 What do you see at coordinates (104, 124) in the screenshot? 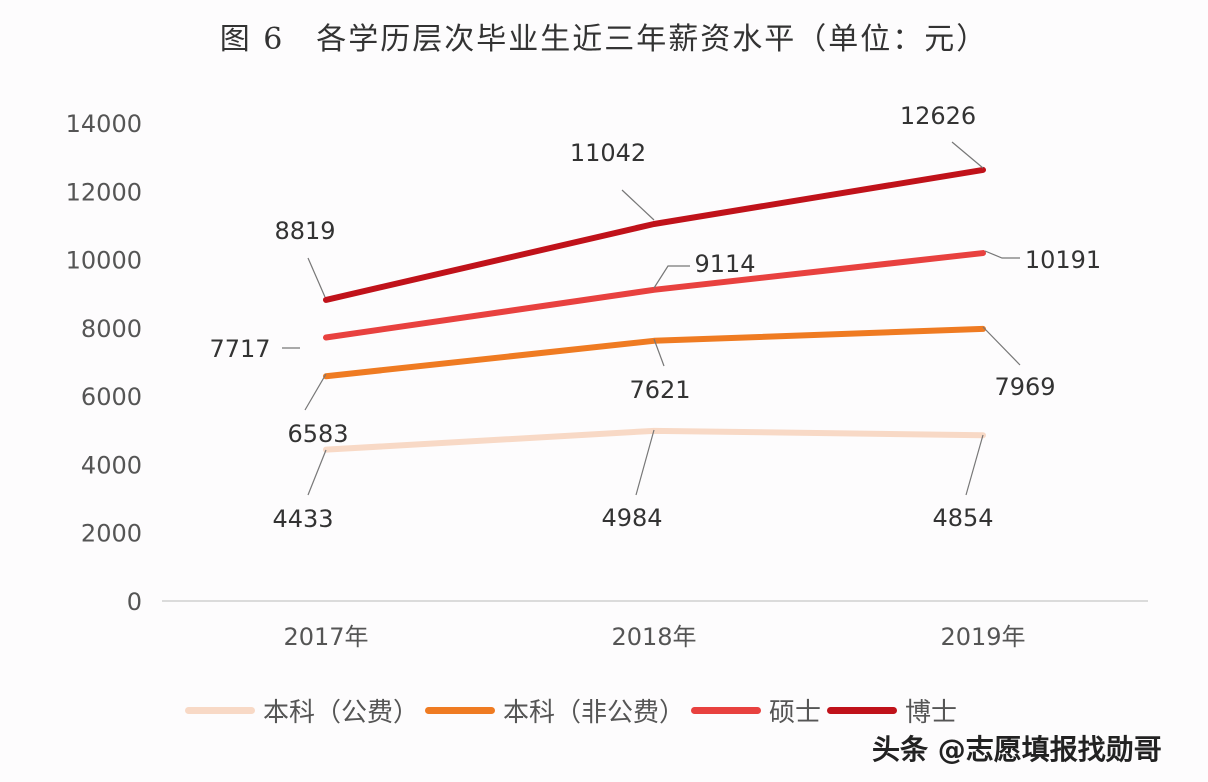
I see `y-tick-label: 14000` at bounding box center [104, 124].